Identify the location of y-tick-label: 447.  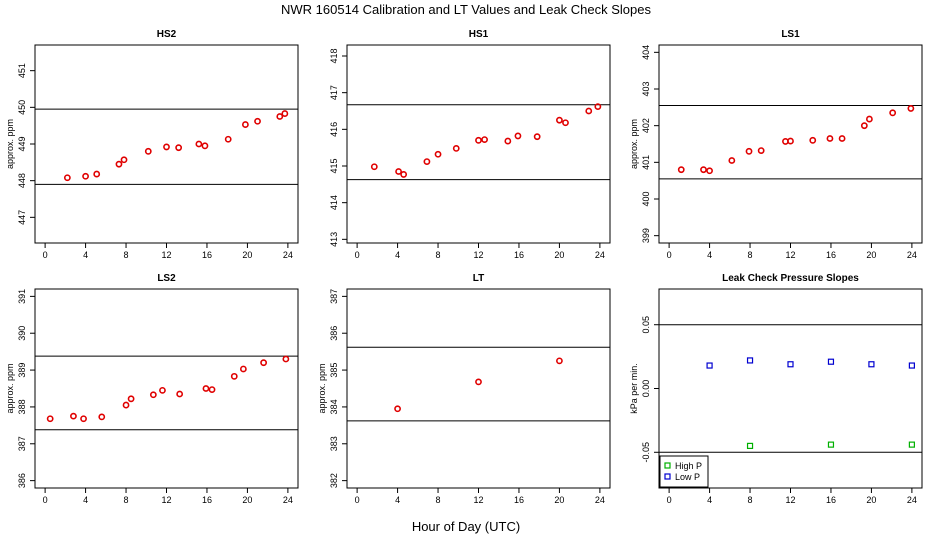
(22, 217).